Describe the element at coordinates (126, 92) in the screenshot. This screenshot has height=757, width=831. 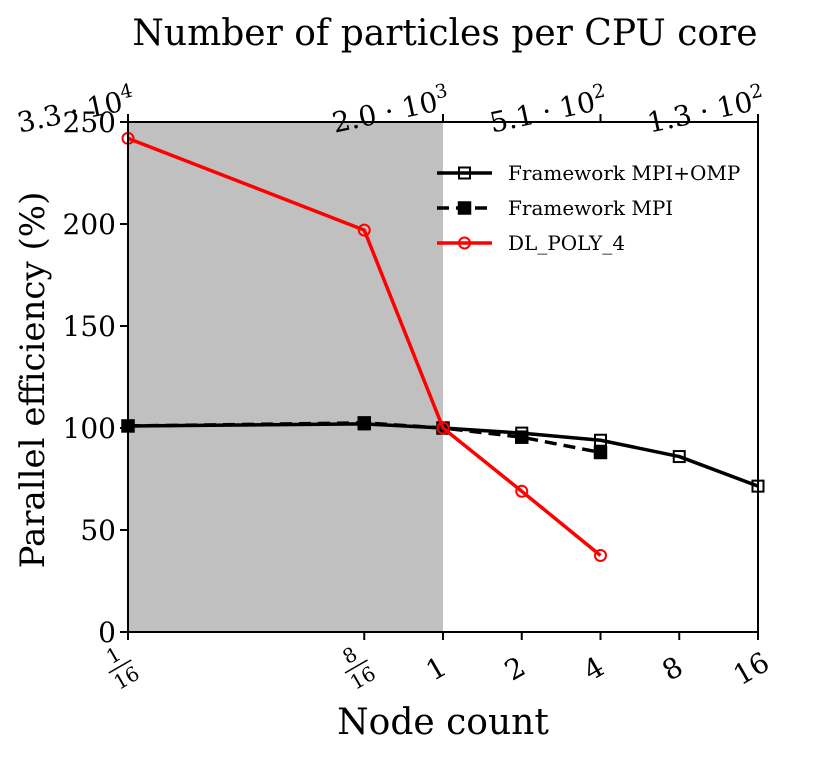
I see `top-tick-exponent: 4` at that location.